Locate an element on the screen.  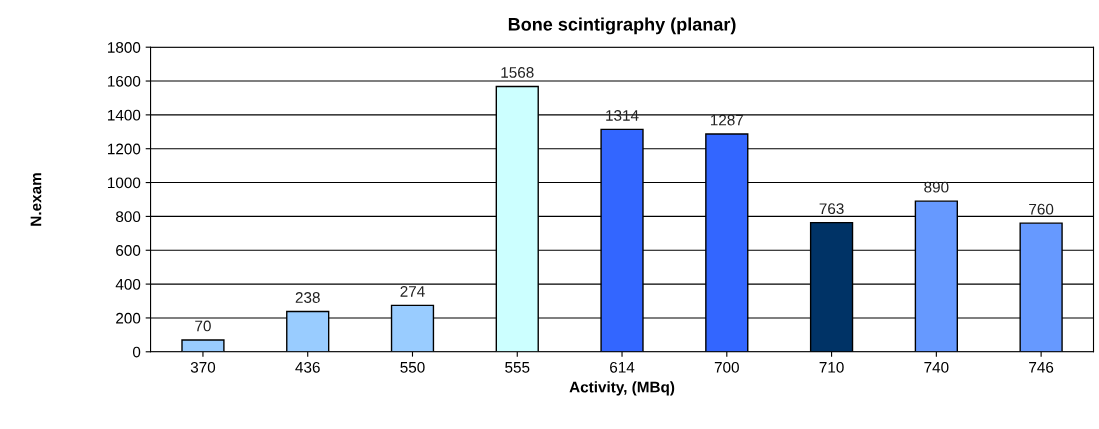
x-tick-label: 710 is located at coordinates (831, 367).